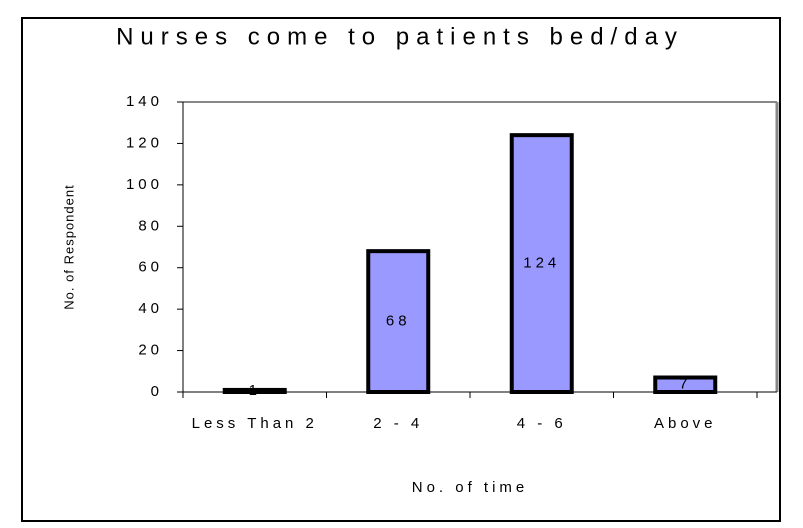 The height and width of the screenshot is (528, 803). Describe the element at coordinates (685, 423) in the screenshot. I see `x-tick-label: Above` at that location.